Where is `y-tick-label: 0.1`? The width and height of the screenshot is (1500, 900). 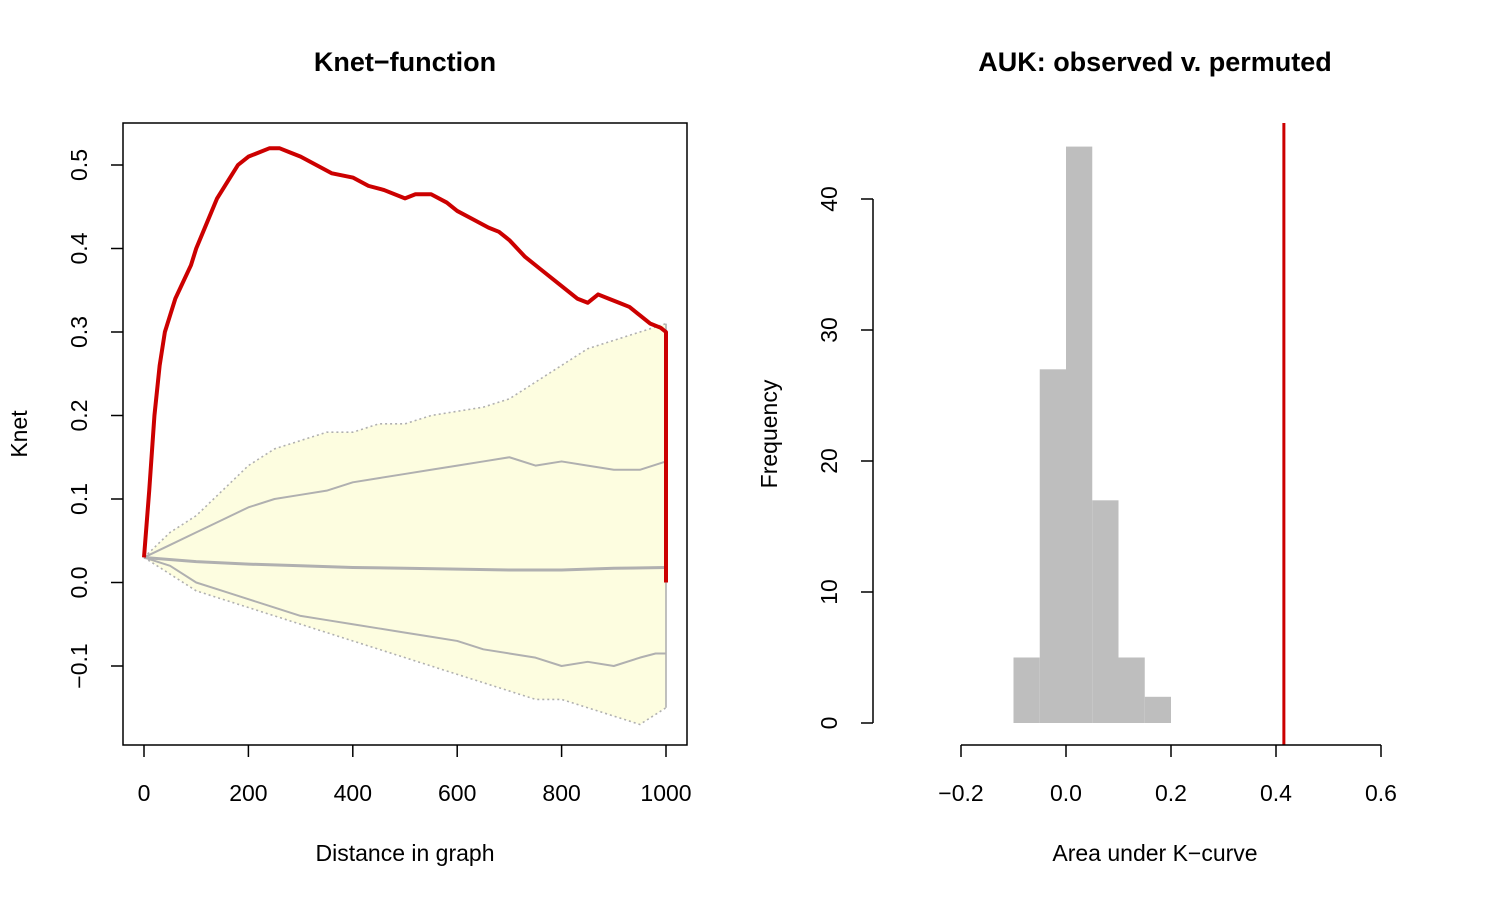
y-tick-label: 0.1 is located at coordinates (79, 499).